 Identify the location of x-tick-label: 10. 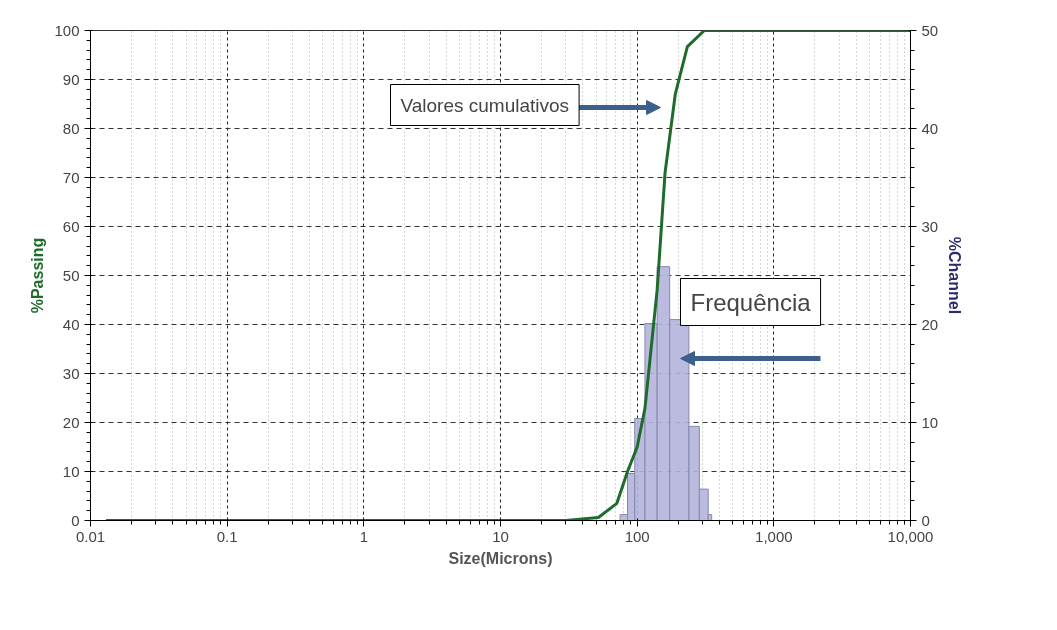
(500, 536).